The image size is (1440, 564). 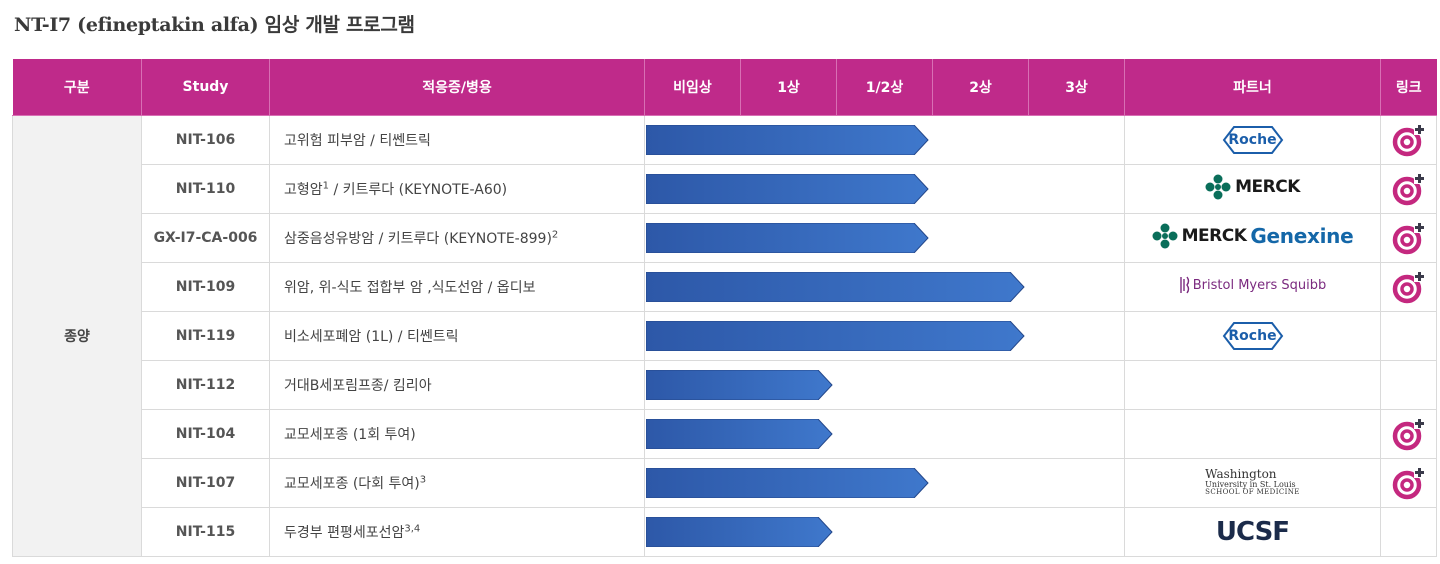 I want to click on indication-cell: 두경부 편평세포선암3,4, so click(x=457, y=532).